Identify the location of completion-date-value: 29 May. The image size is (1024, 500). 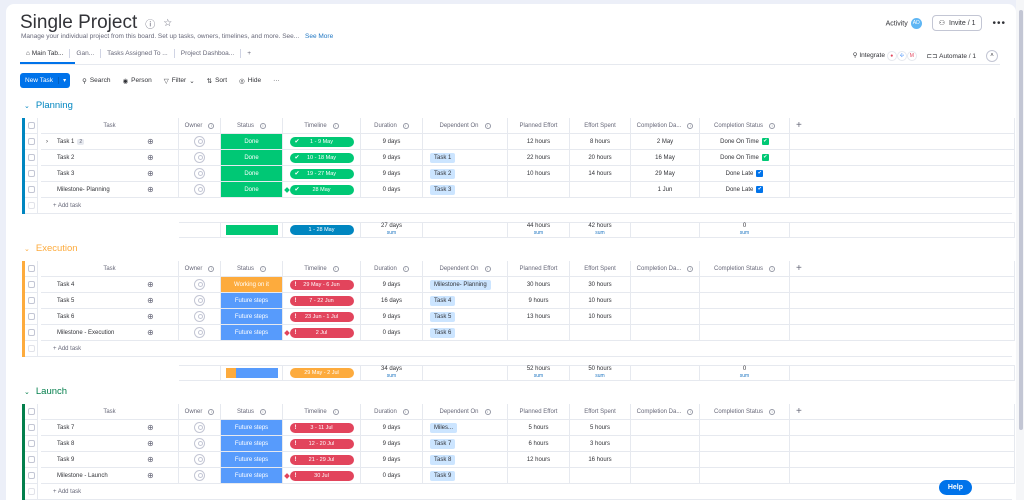
(665, 173).